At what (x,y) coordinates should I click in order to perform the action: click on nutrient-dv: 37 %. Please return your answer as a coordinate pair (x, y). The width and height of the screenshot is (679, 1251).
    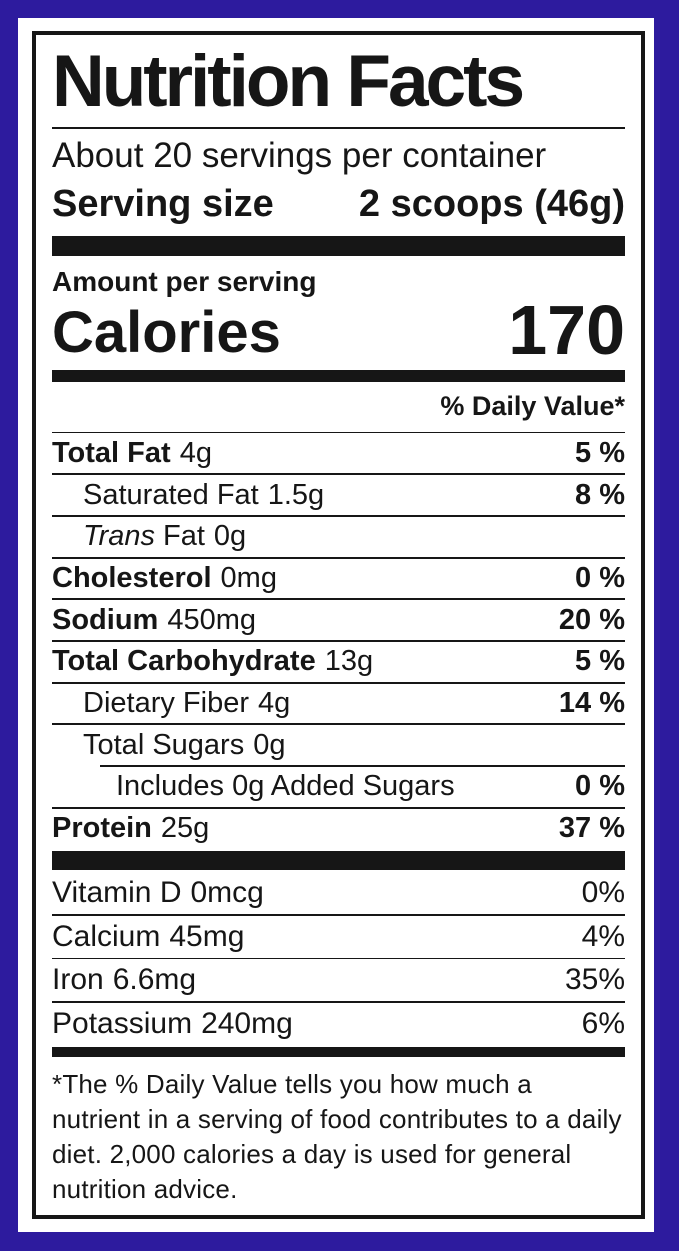
    Looking at the image, I should click on (591, 828).